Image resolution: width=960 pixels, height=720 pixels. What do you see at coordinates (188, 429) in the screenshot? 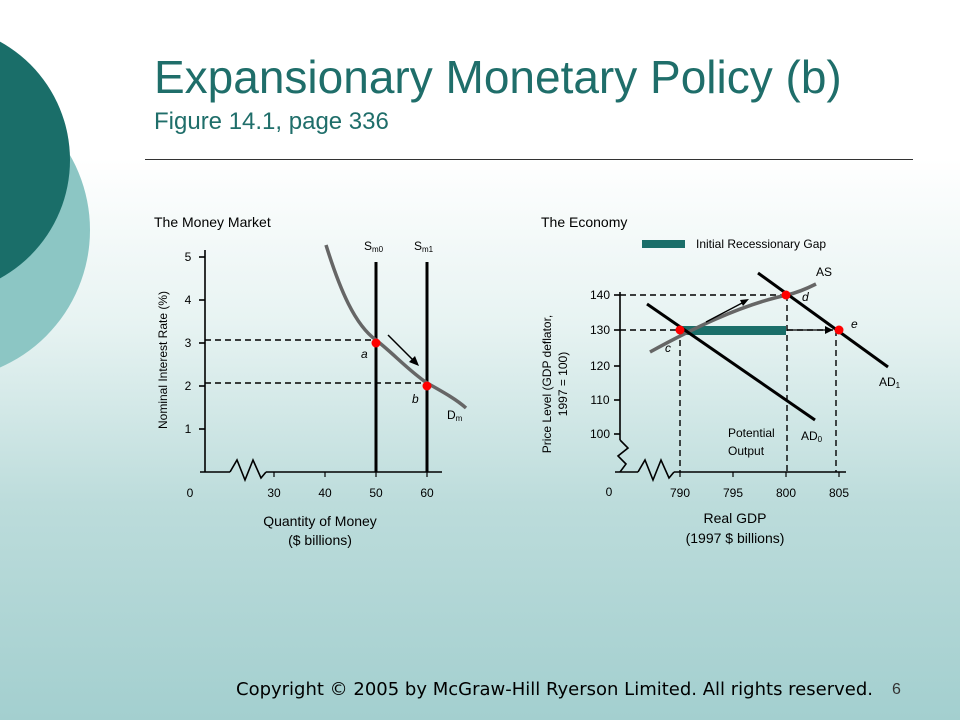
I see `mm-y-tick-label: 1` at bounding box center [188, 429].